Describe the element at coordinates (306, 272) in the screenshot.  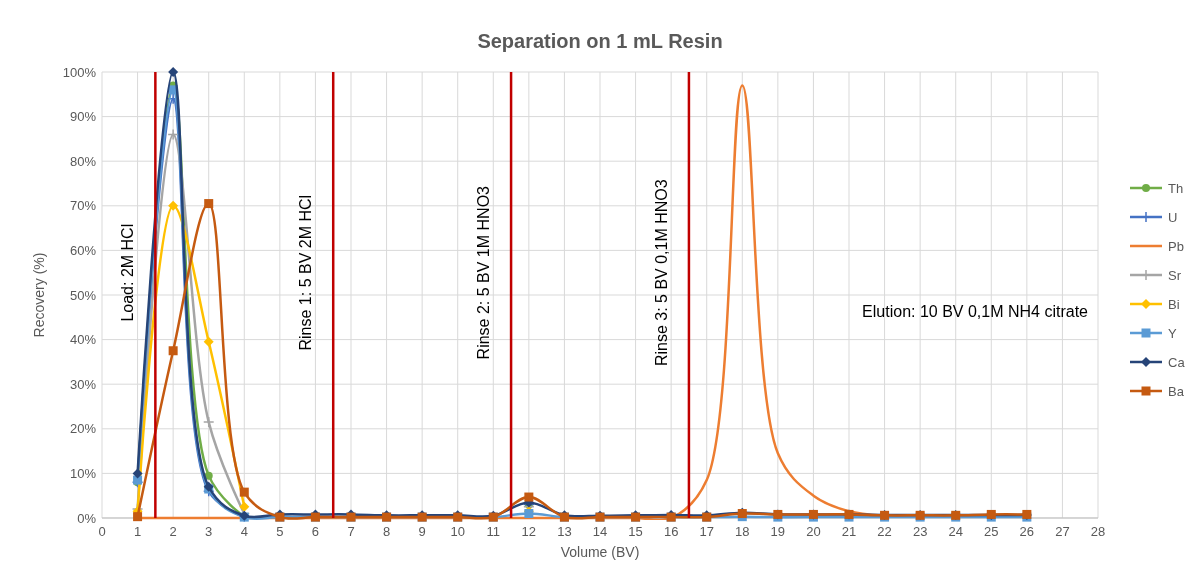
I see `annotation: Rinse 1: 5 BV 2M HCl` at that location.